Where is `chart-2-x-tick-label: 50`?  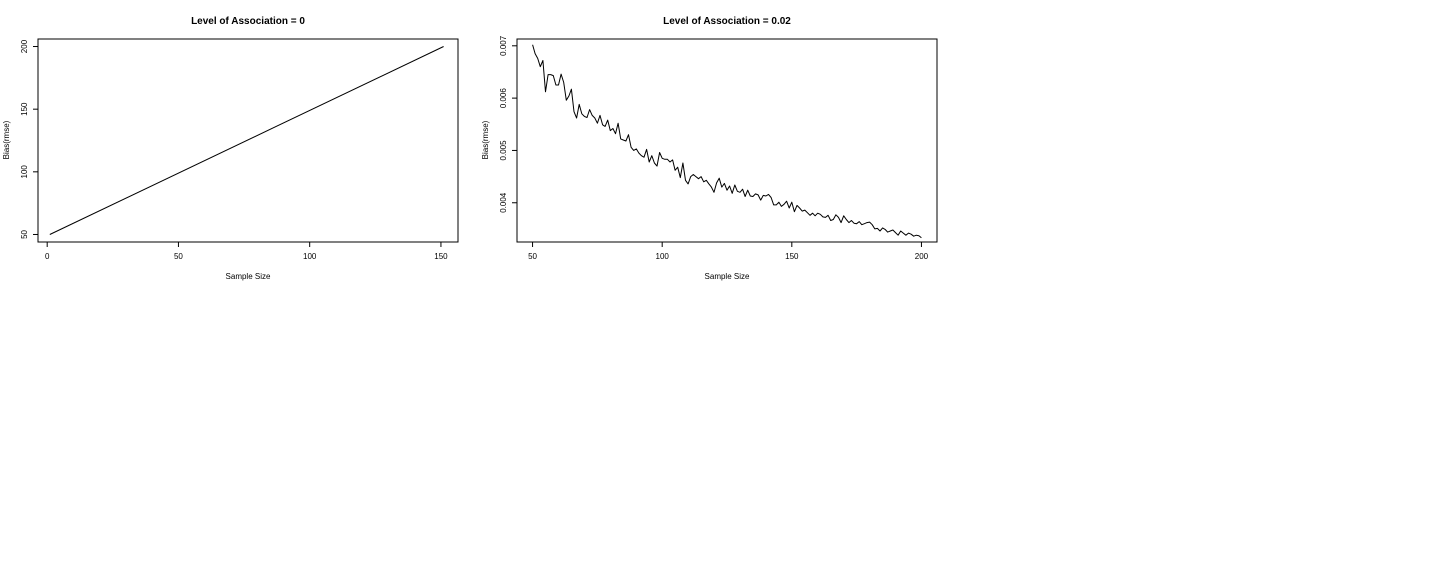 chart-2-x-tick-label: 50 is located at coordinates (532, 256).